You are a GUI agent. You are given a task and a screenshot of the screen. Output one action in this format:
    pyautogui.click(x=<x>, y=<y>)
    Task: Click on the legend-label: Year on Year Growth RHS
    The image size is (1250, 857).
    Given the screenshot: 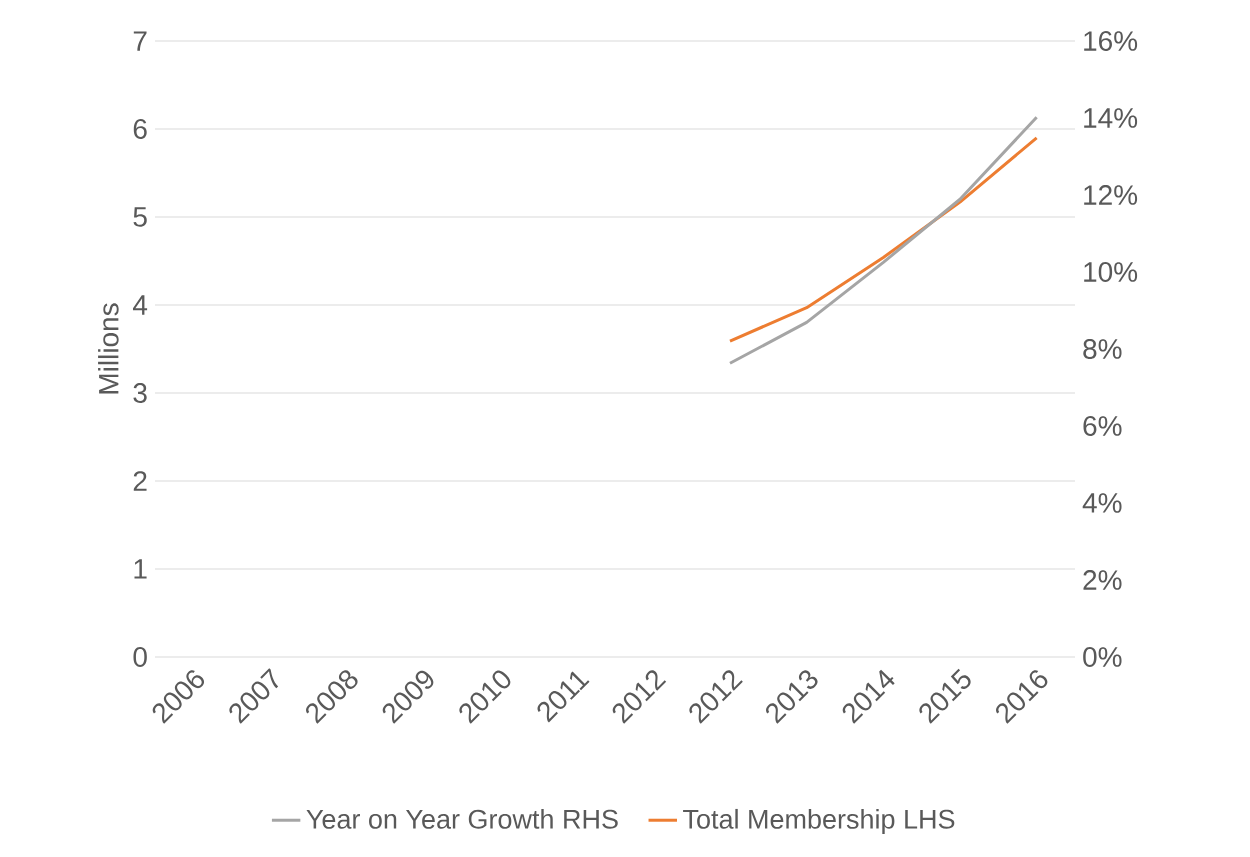 What is the action you would take?
    pyautogui.click(x=462, y=818)
    